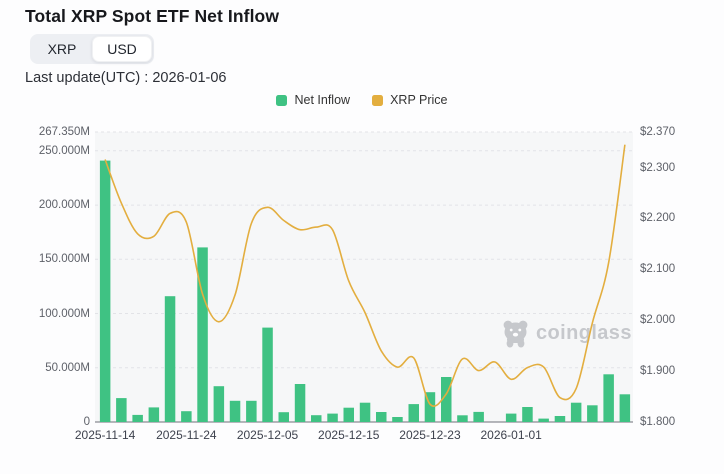 This screenshot has height=474, width=724. I want to click on legend-item-xrp-price: XRP Price, so click(410, 100).